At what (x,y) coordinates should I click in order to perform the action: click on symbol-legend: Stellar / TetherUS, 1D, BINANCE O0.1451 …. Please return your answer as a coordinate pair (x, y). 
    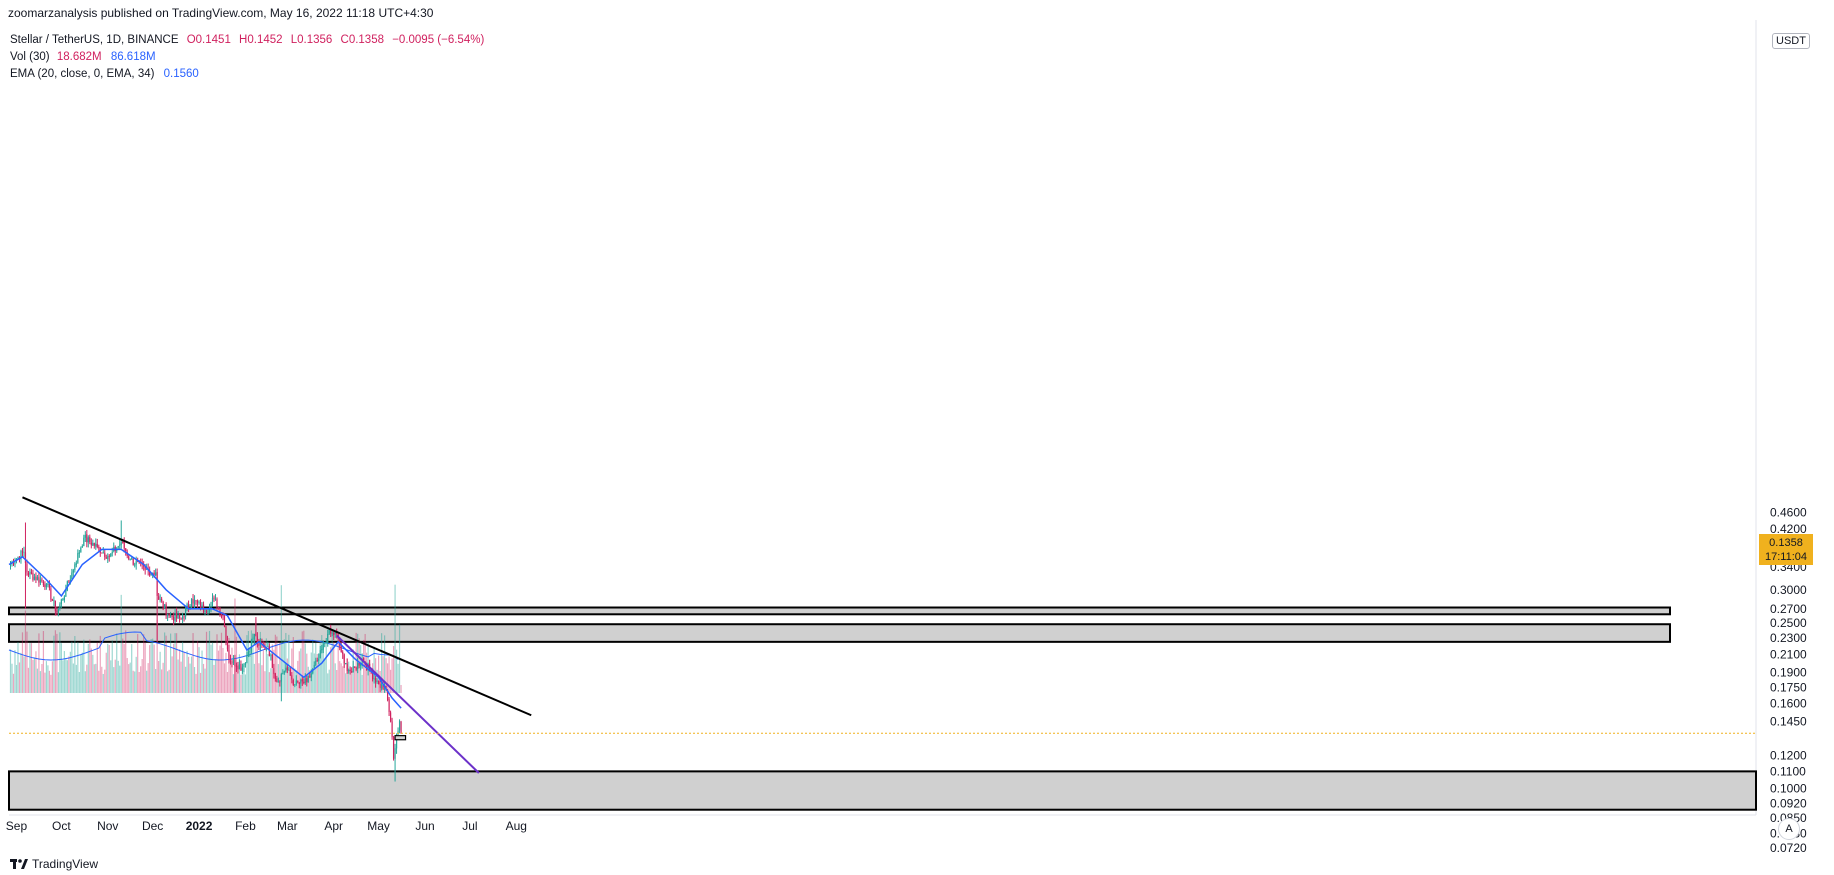
    Looking at the image, I should click on (247, 40).